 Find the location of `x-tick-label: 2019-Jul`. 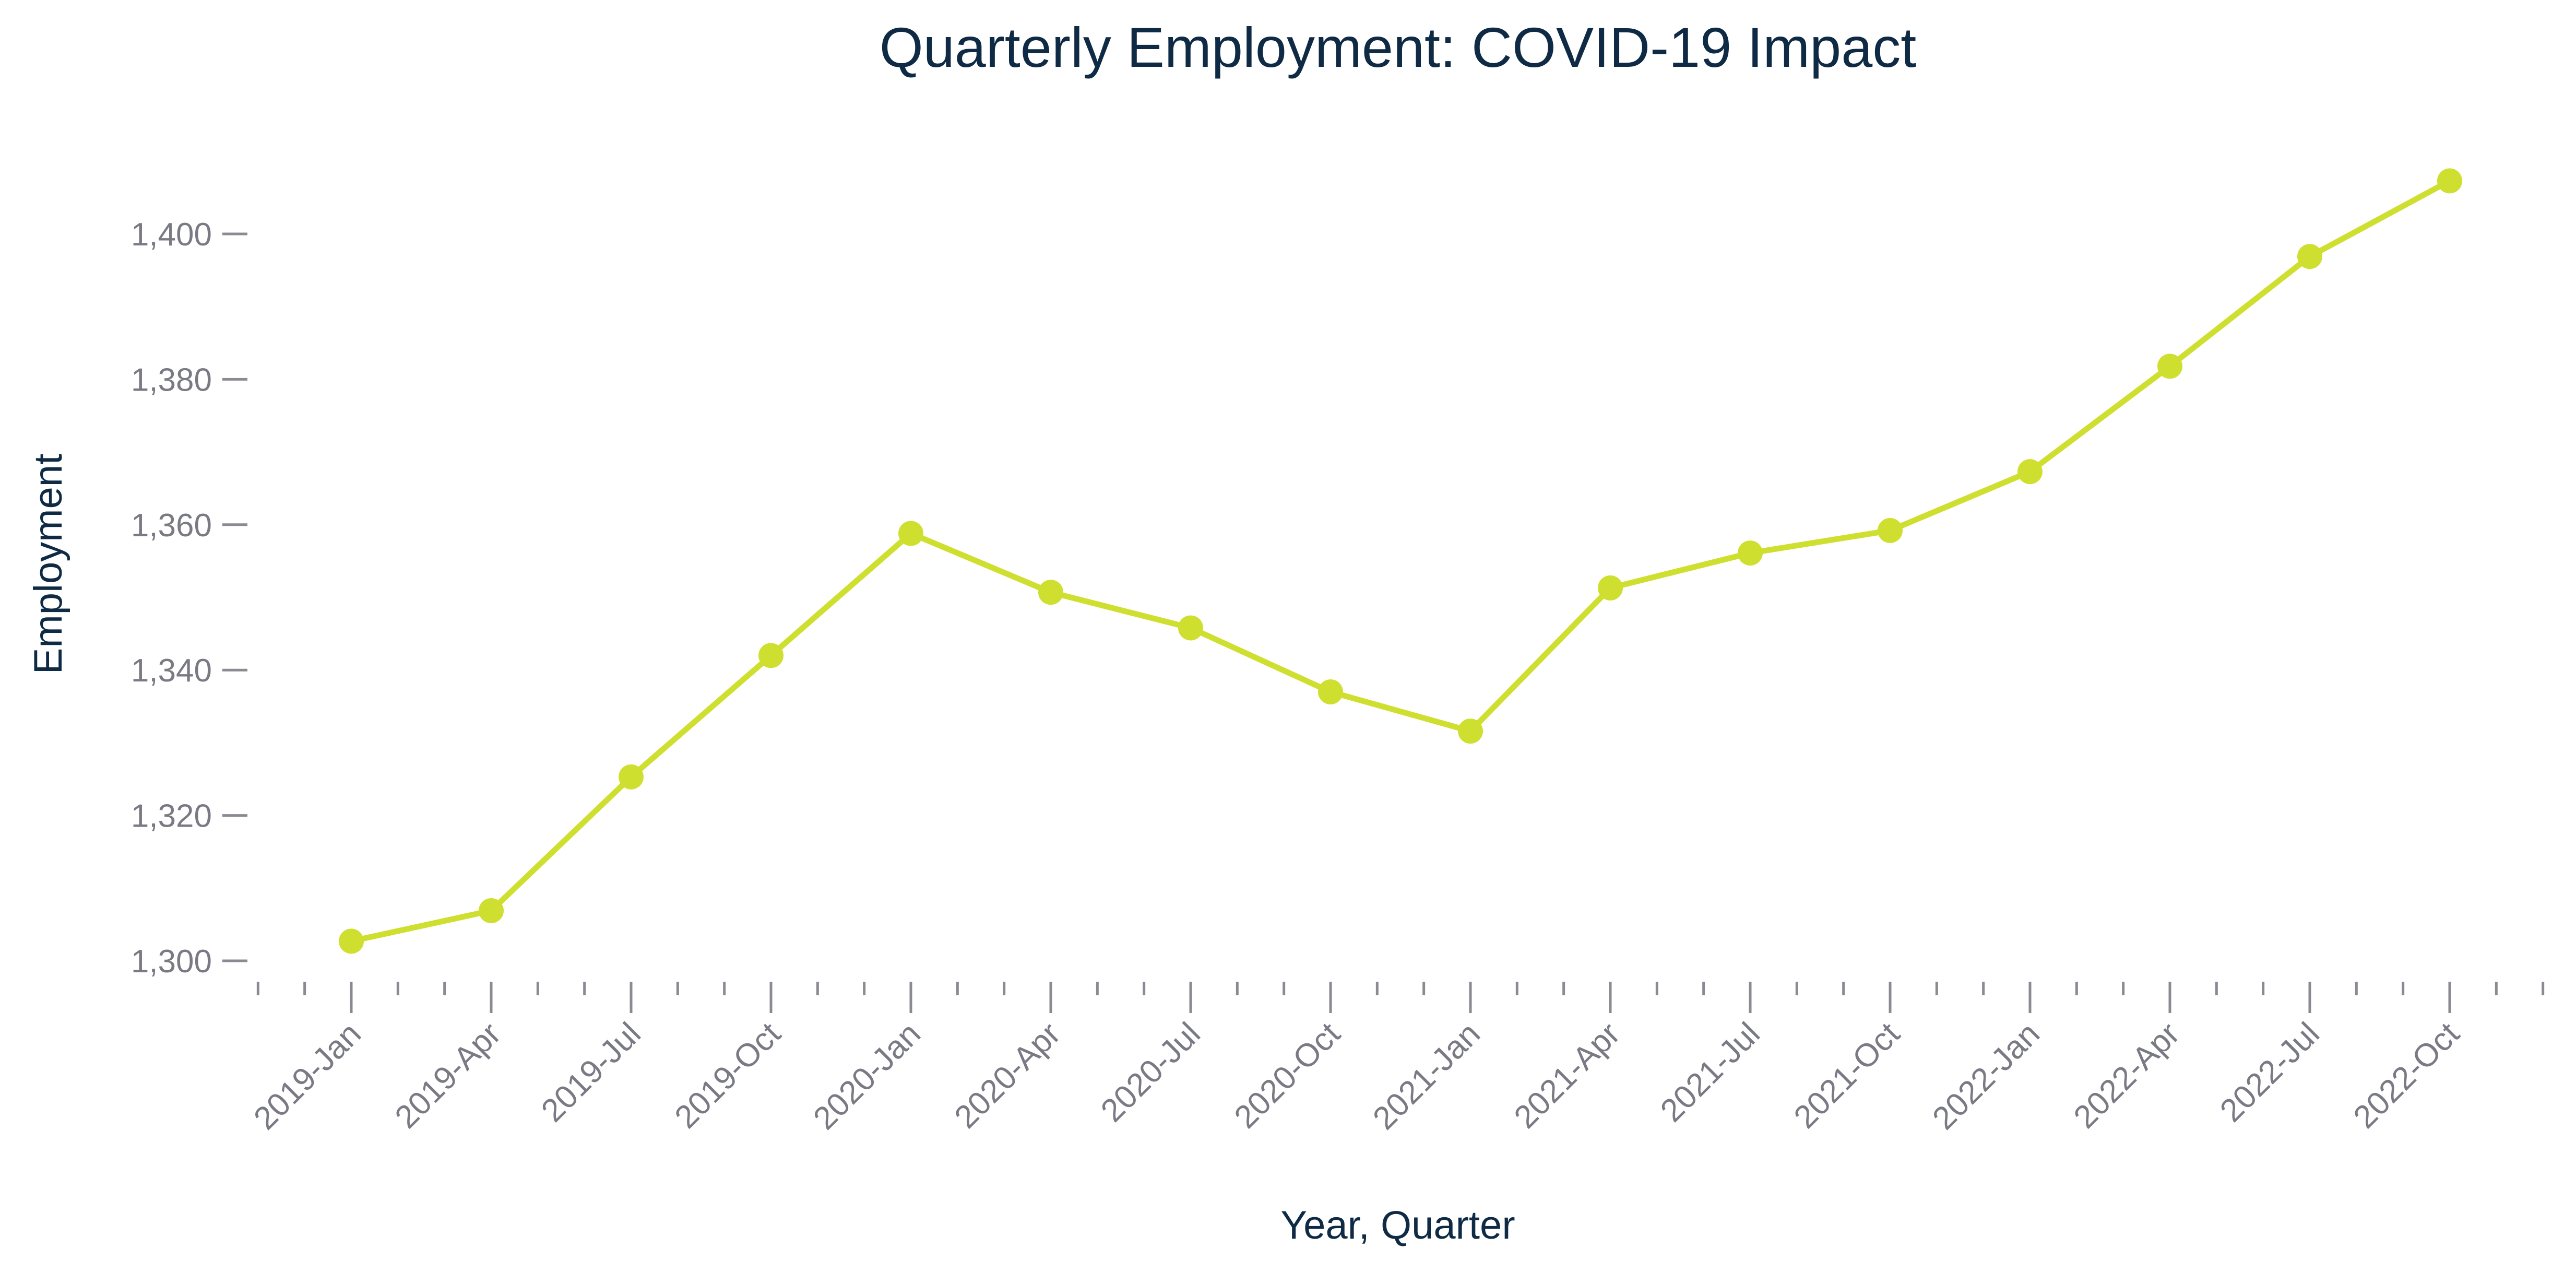

x-tick-label: 2019-Jul is located at coordinates (591, 1072).